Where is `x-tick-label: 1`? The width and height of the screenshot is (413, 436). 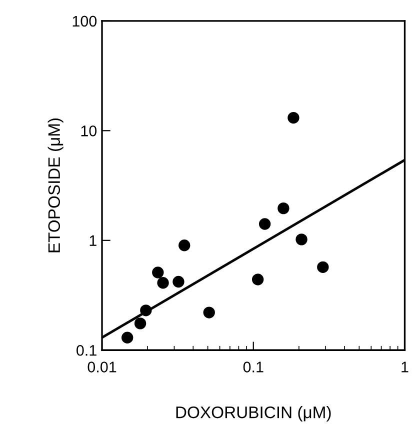
x-tick-label: 1 is located at coordinates (405, 367).